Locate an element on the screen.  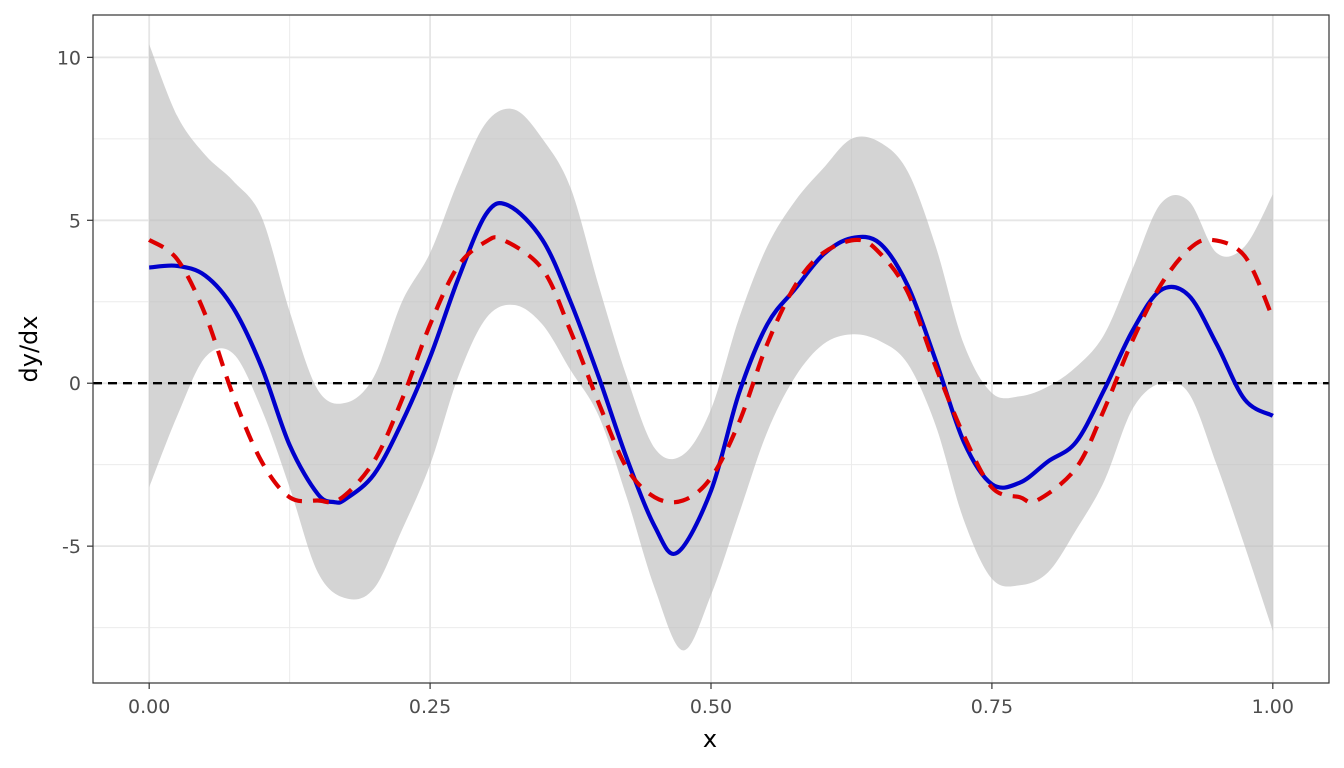
x-tick-label: 0.00 is located at coordinates (149, 707).